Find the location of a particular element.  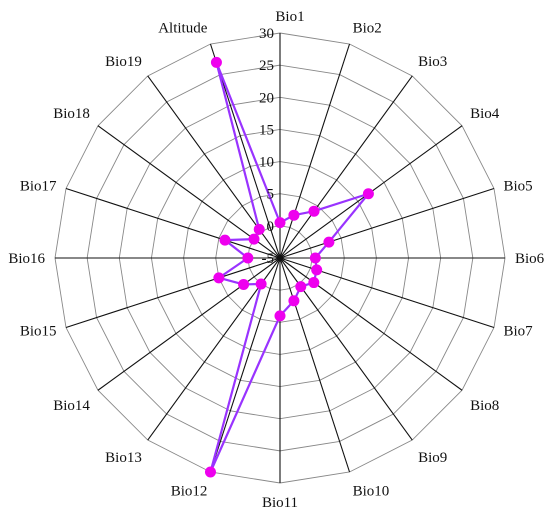

radial-tick-label: 0 is located at coordinates (271, 227).